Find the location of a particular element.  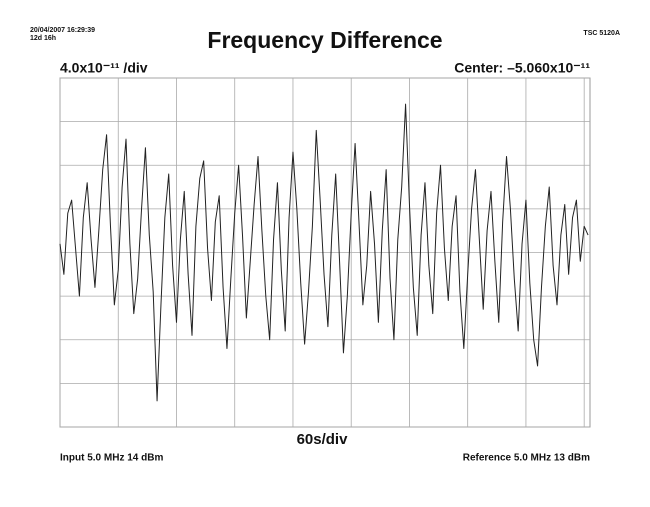

x-scale-label: 60s/div is located at coordinates (323, 439).